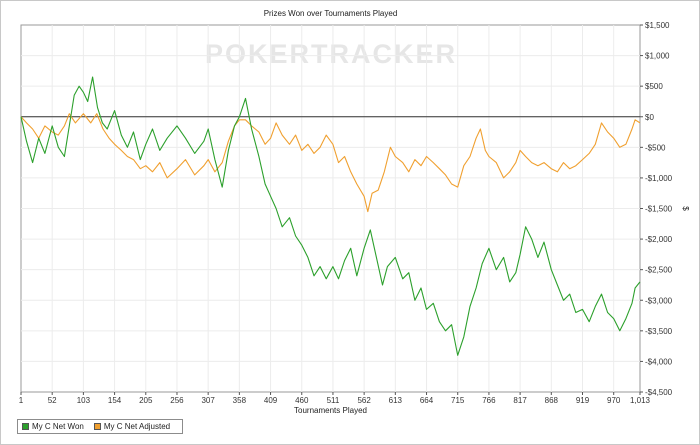 Image resolution: width=700 pixels, height=445 pixels. Describe the element at coordinates (659, 361) in the screenshot. I see `y-tick-label: -$4,000` at that location.